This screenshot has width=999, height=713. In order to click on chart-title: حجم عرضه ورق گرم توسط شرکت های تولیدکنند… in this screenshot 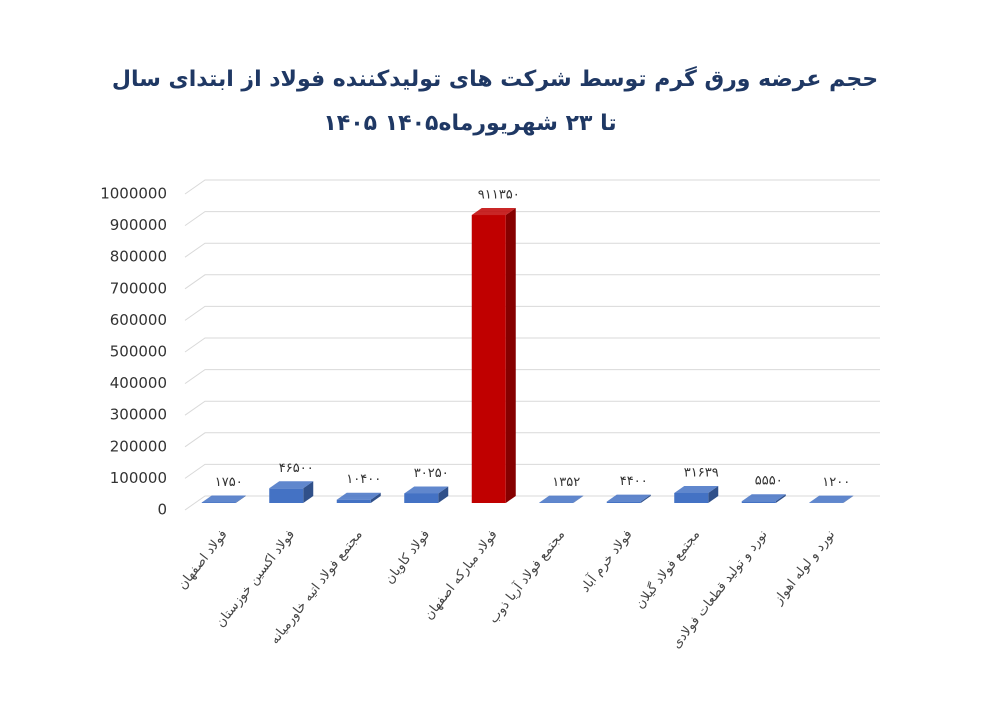, I will do `click(495, 78)`.